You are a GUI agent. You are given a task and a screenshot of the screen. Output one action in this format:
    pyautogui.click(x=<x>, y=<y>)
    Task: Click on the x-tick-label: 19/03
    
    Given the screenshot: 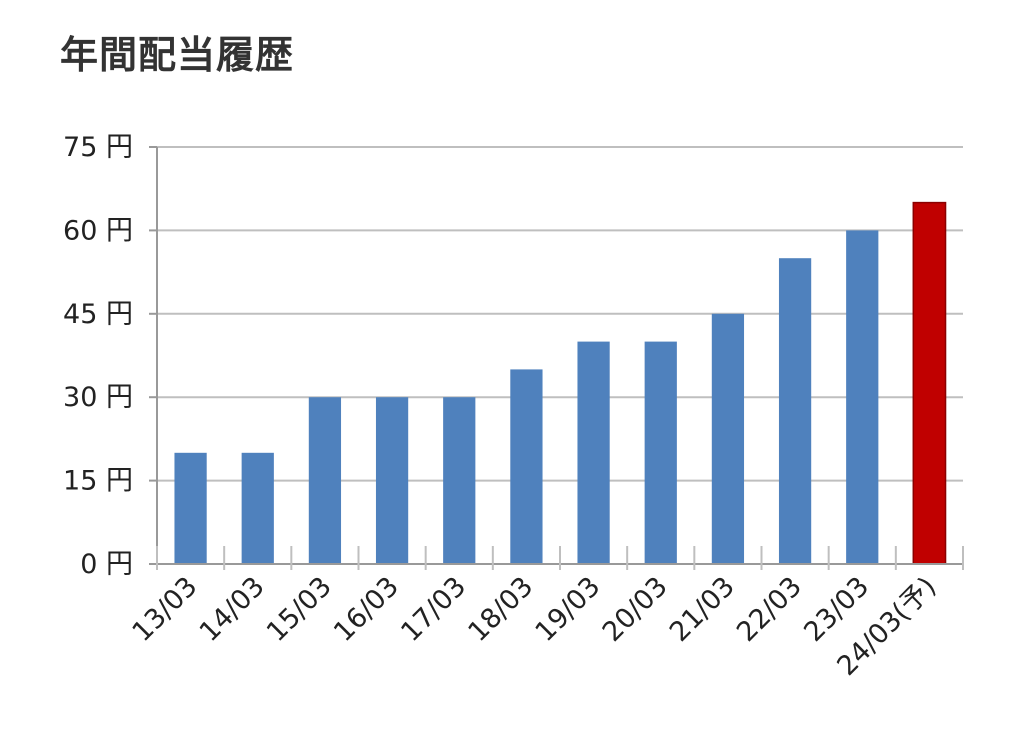 What is the action you would take?
    pyautogui.click(x=568, y=609)
    